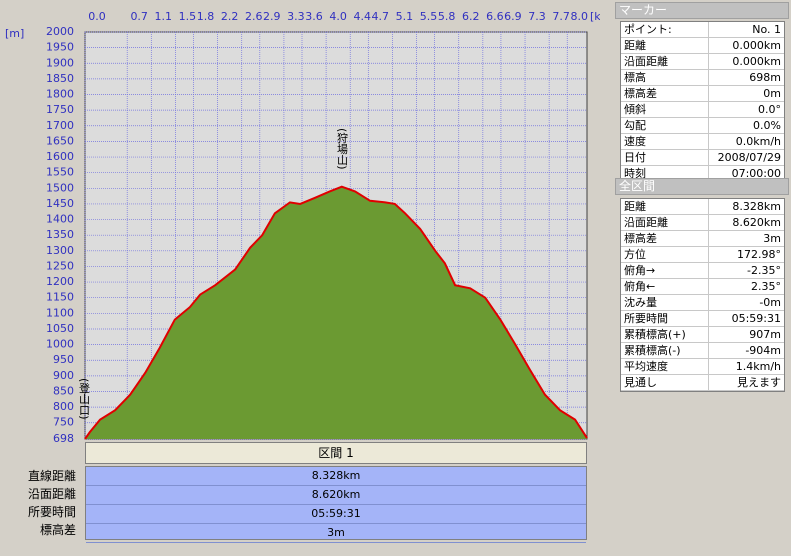 The image size is (791, 556). What do you see at coordinates (60, 47) in the screenshot?
I see `y-tick-label: 1950` at bounding box center [60, 47].